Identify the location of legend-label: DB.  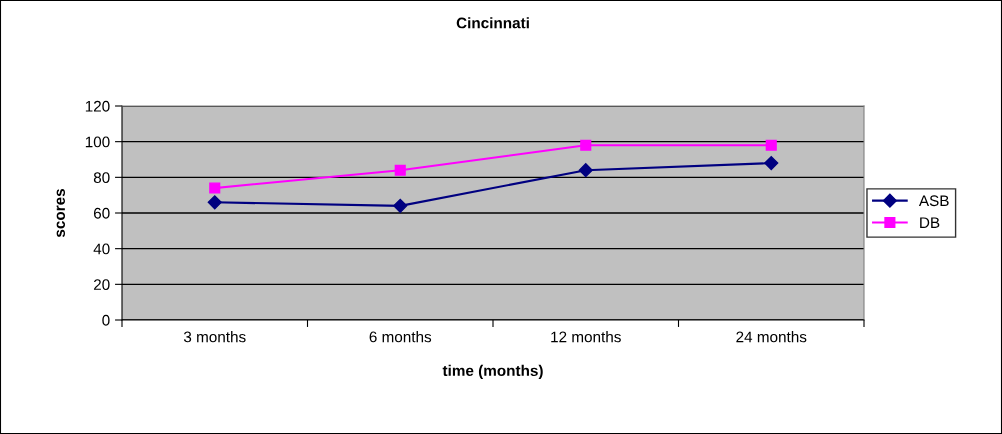
(930, 222).